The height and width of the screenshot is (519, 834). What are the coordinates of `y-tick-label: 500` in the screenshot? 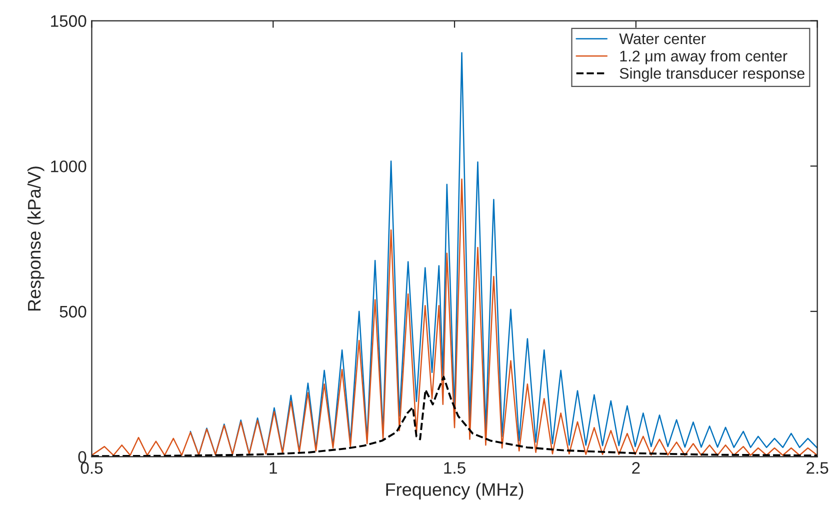 It's located at (73, 312).